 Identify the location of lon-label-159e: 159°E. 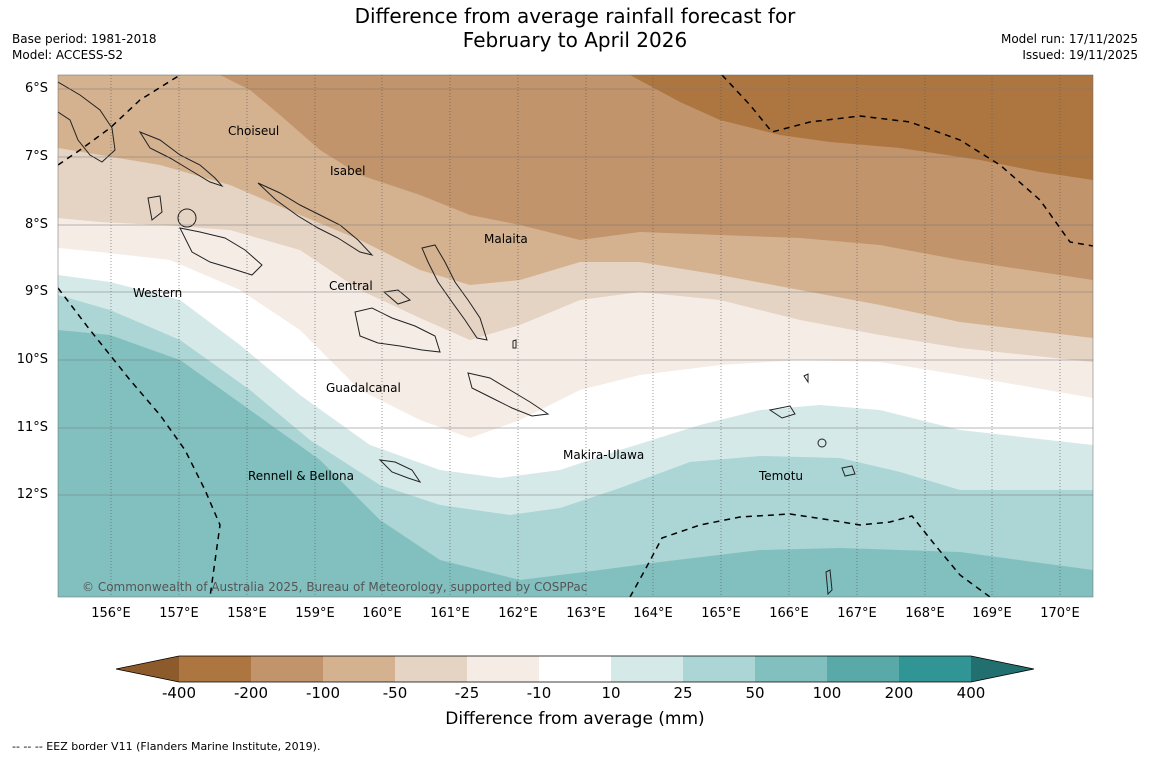
(315, 613).